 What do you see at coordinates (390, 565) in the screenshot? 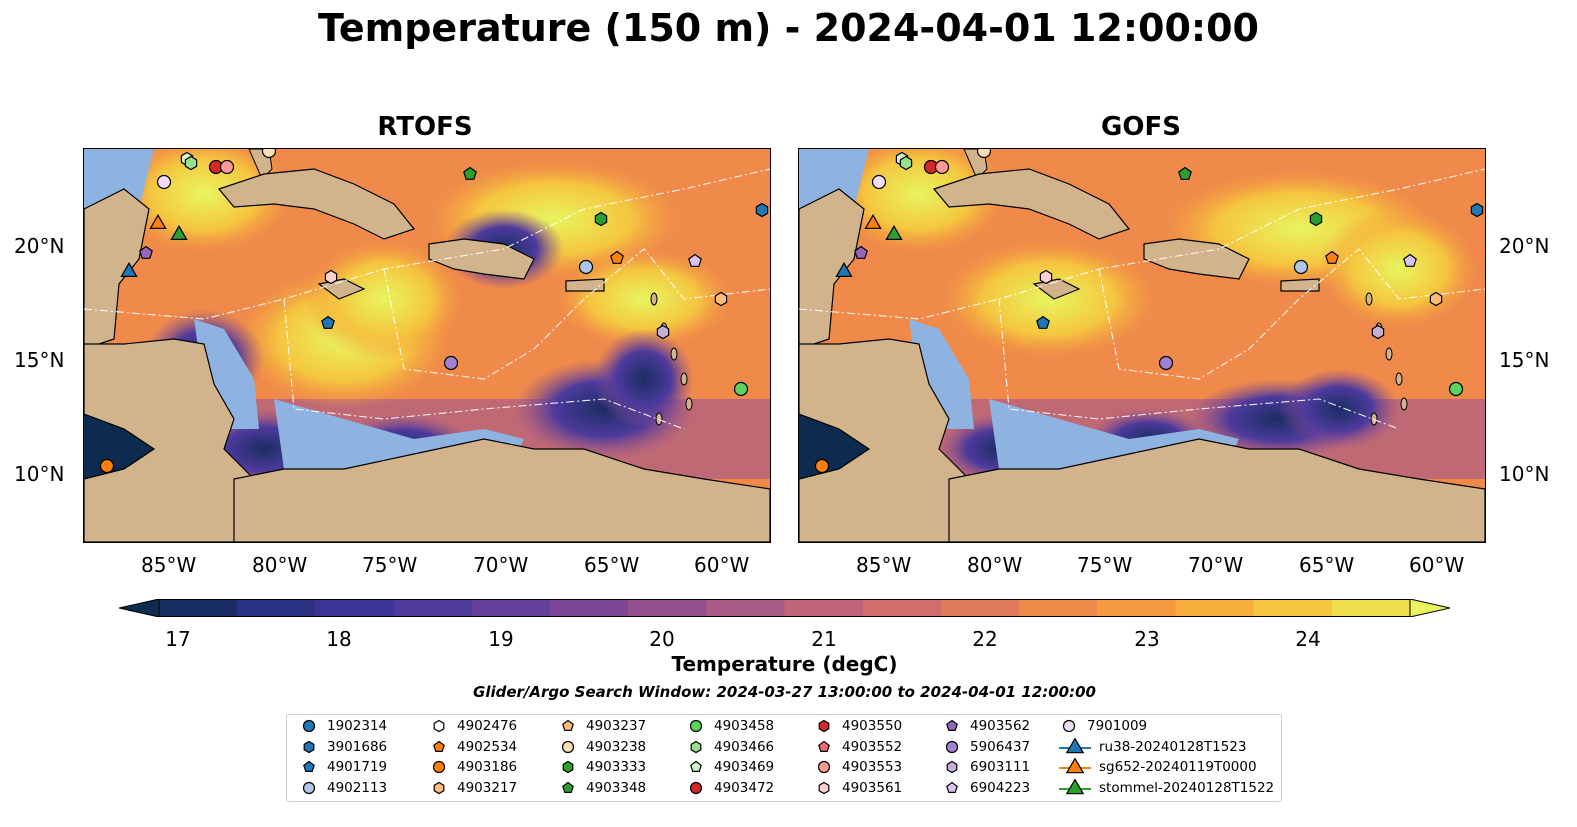
I see `lon-label-75w-left: 75°W` at bounding box center [390, 565].